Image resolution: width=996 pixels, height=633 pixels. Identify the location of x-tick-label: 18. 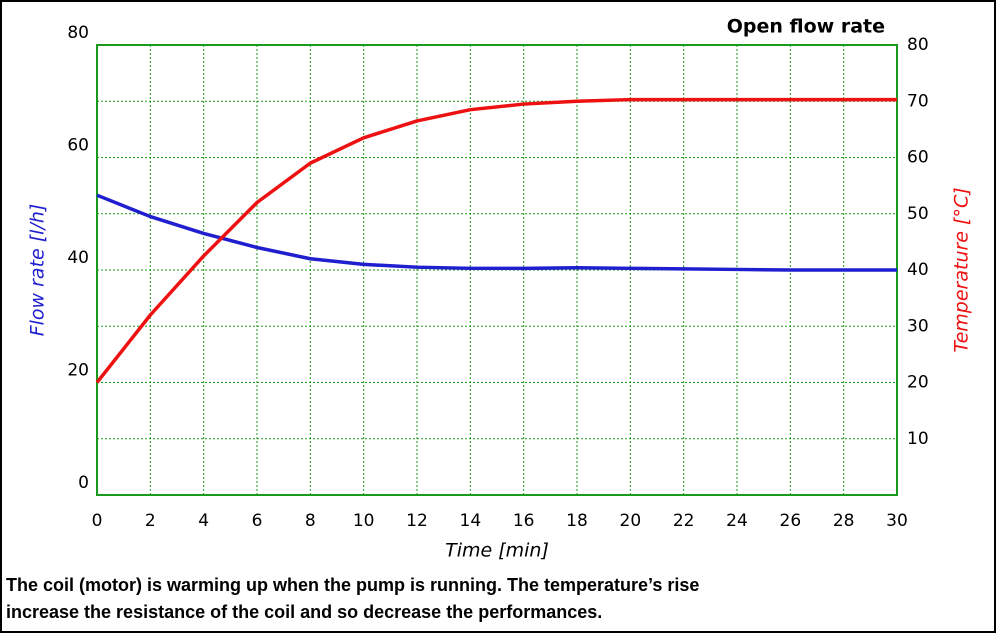
(577, 521).